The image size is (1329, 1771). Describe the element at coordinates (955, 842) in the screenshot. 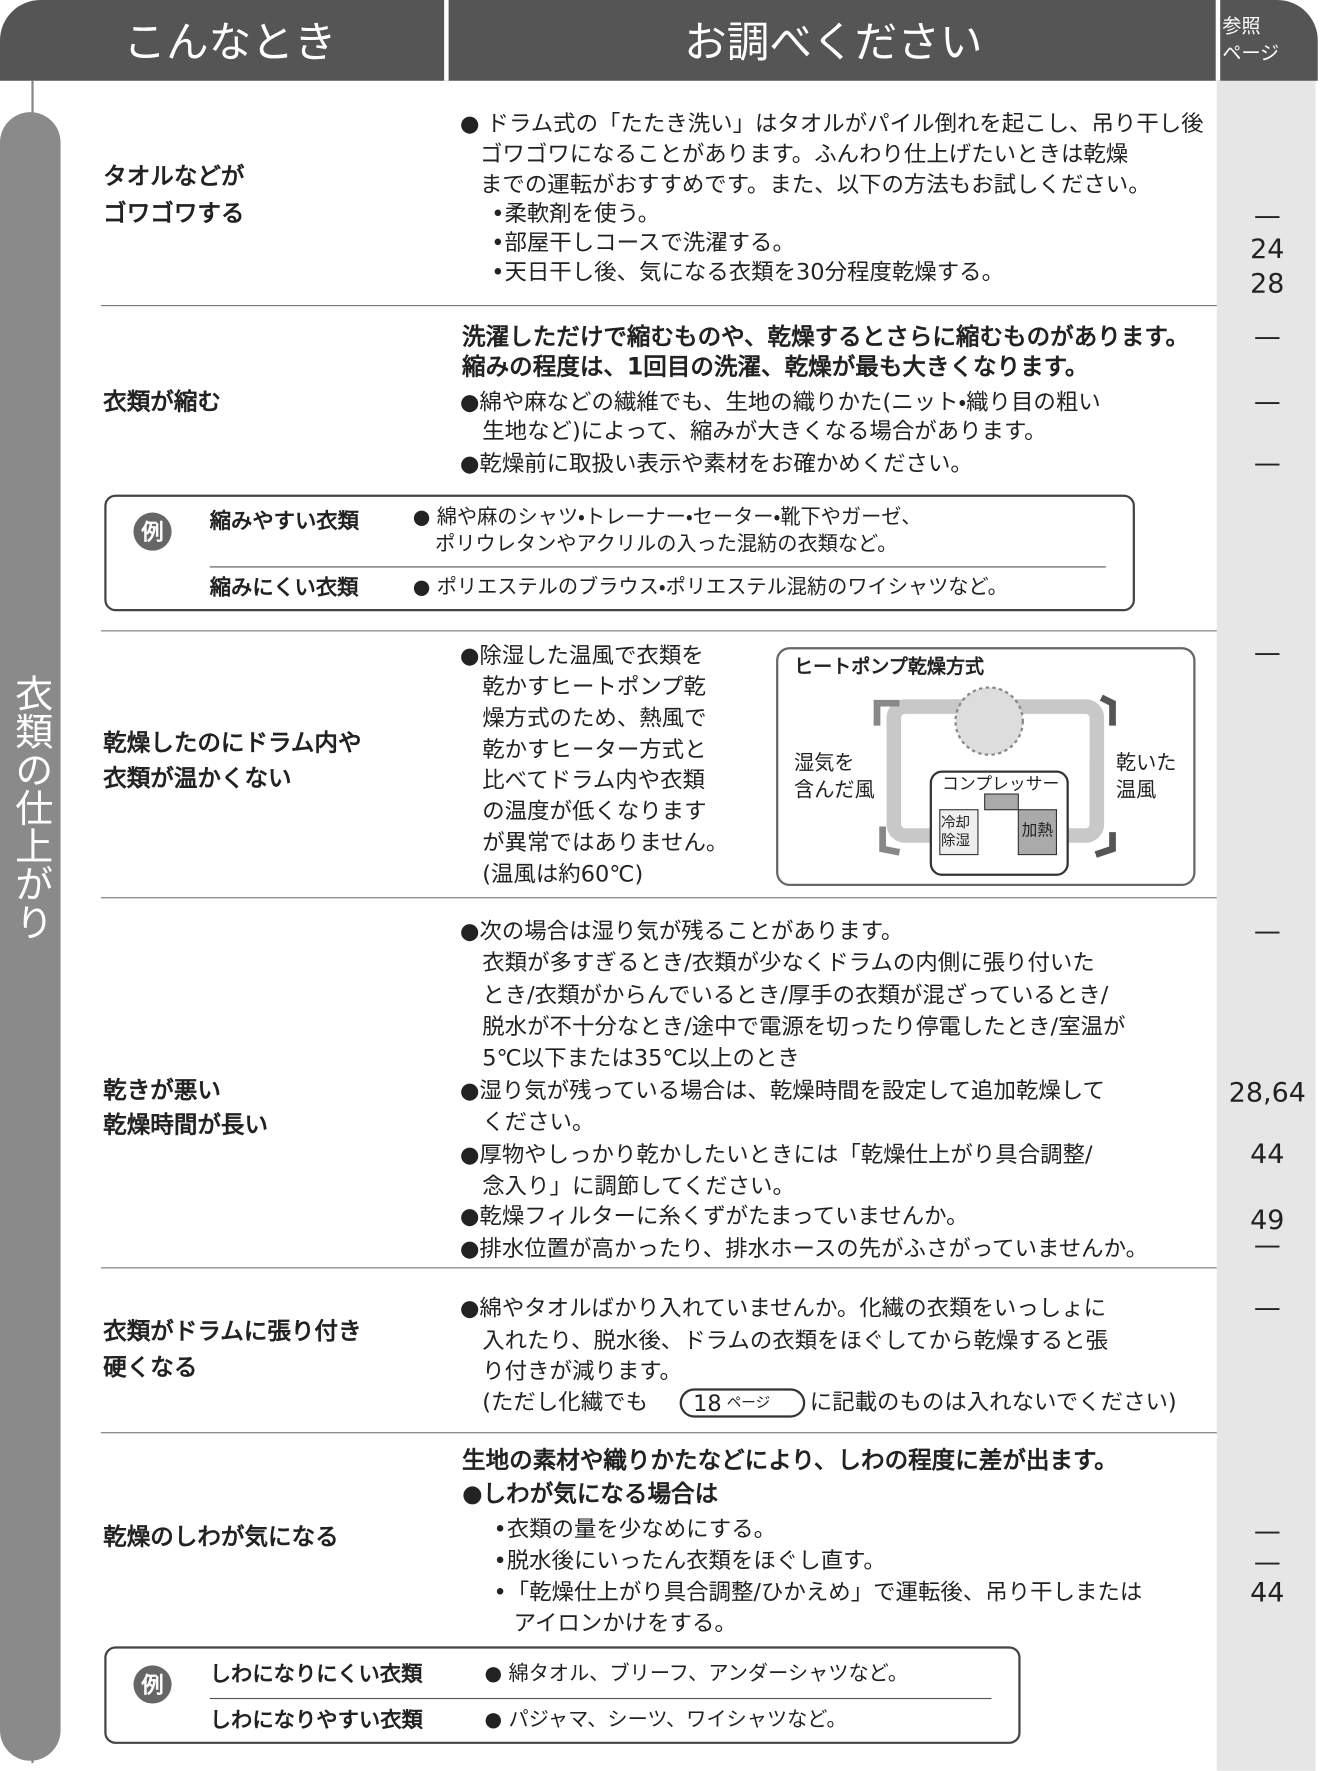

I see `diagram-label: 除湿` at that location.